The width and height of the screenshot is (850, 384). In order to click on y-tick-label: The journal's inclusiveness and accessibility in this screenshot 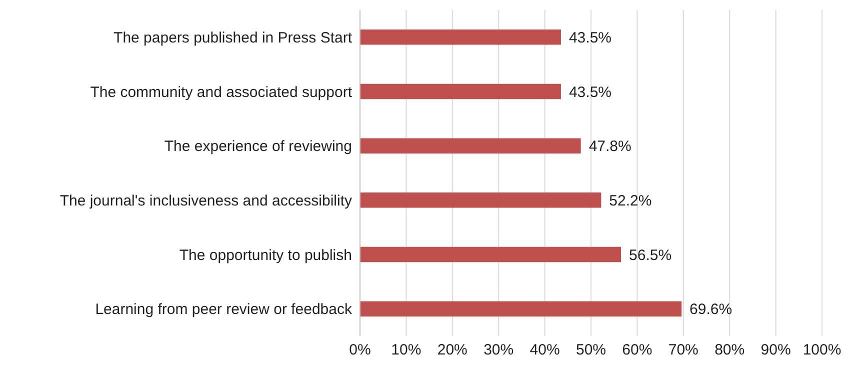, I will do `click(206, 201)`.